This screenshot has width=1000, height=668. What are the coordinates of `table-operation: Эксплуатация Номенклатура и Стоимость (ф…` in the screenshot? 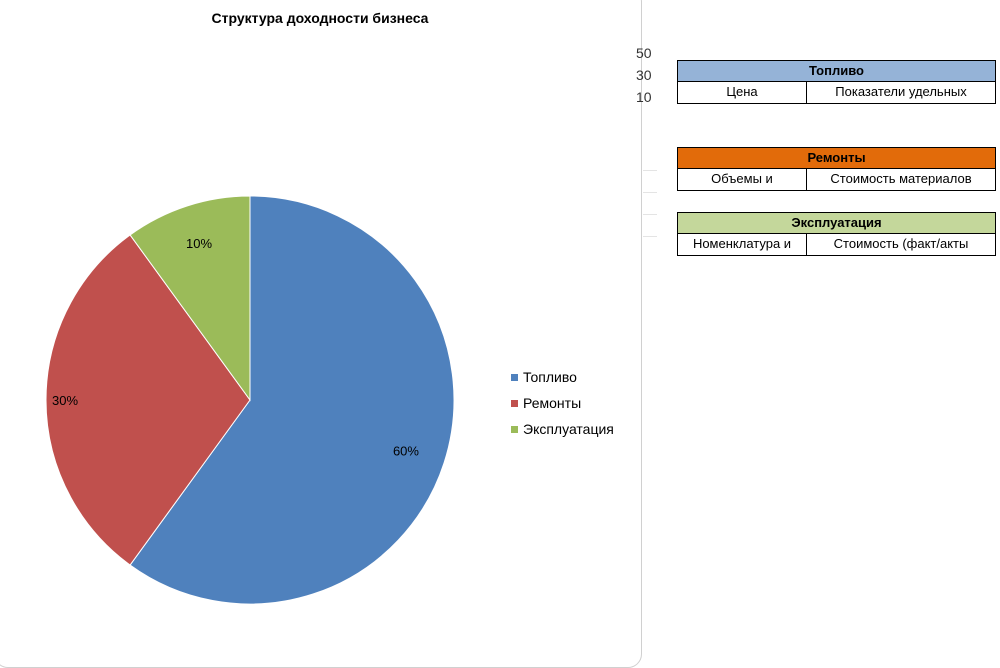 It's located at (836, 234).